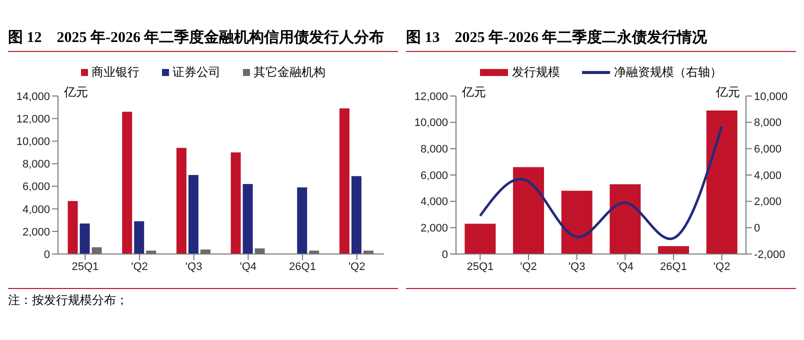 This screenshot has width=804, height=340. Describe the element at coordinates (768, 202) in the screenshot. I see `y2-tick-label: 2,000` at that location.